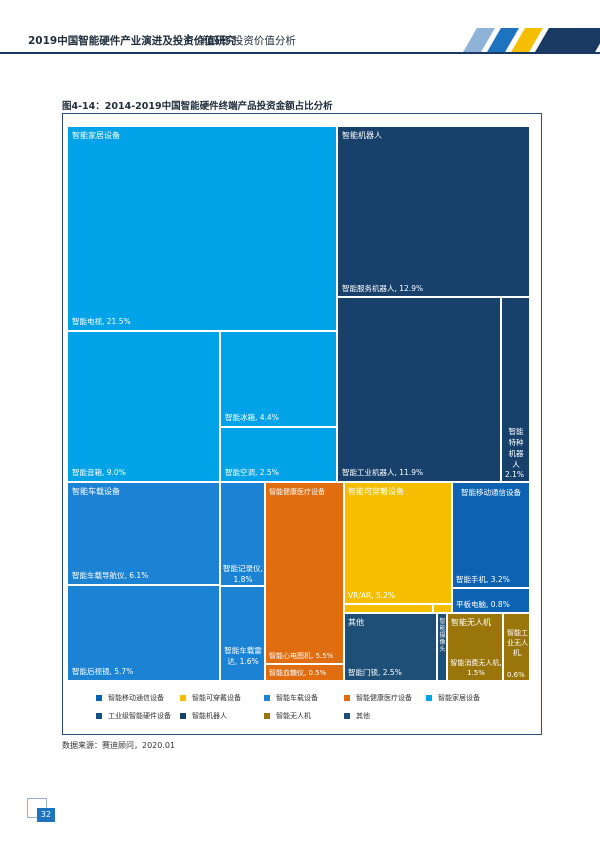  What do you see at coordinates (252, 472) in the screenshot?
I see `cell-label-ac: 智能空调, 2.5%` at bounding box center [252, 472].